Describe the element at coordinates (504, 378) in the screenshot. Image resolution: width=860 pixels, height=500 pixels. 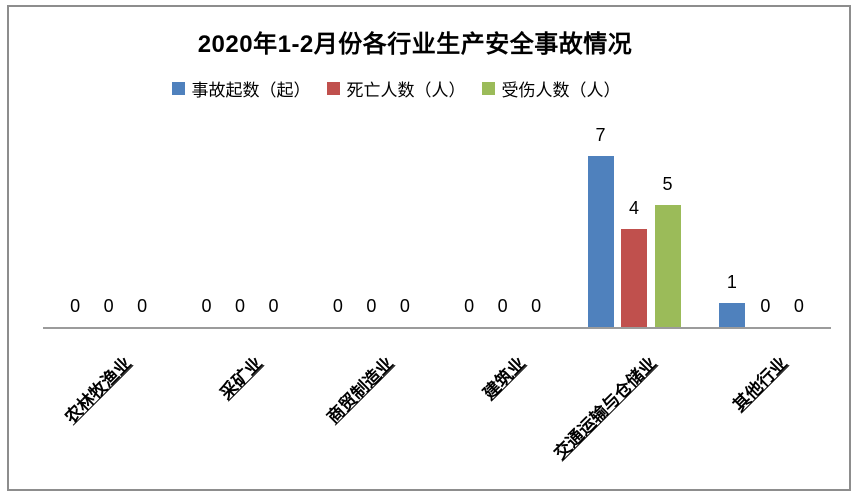
I see `category-label: 建筑业` at that location.